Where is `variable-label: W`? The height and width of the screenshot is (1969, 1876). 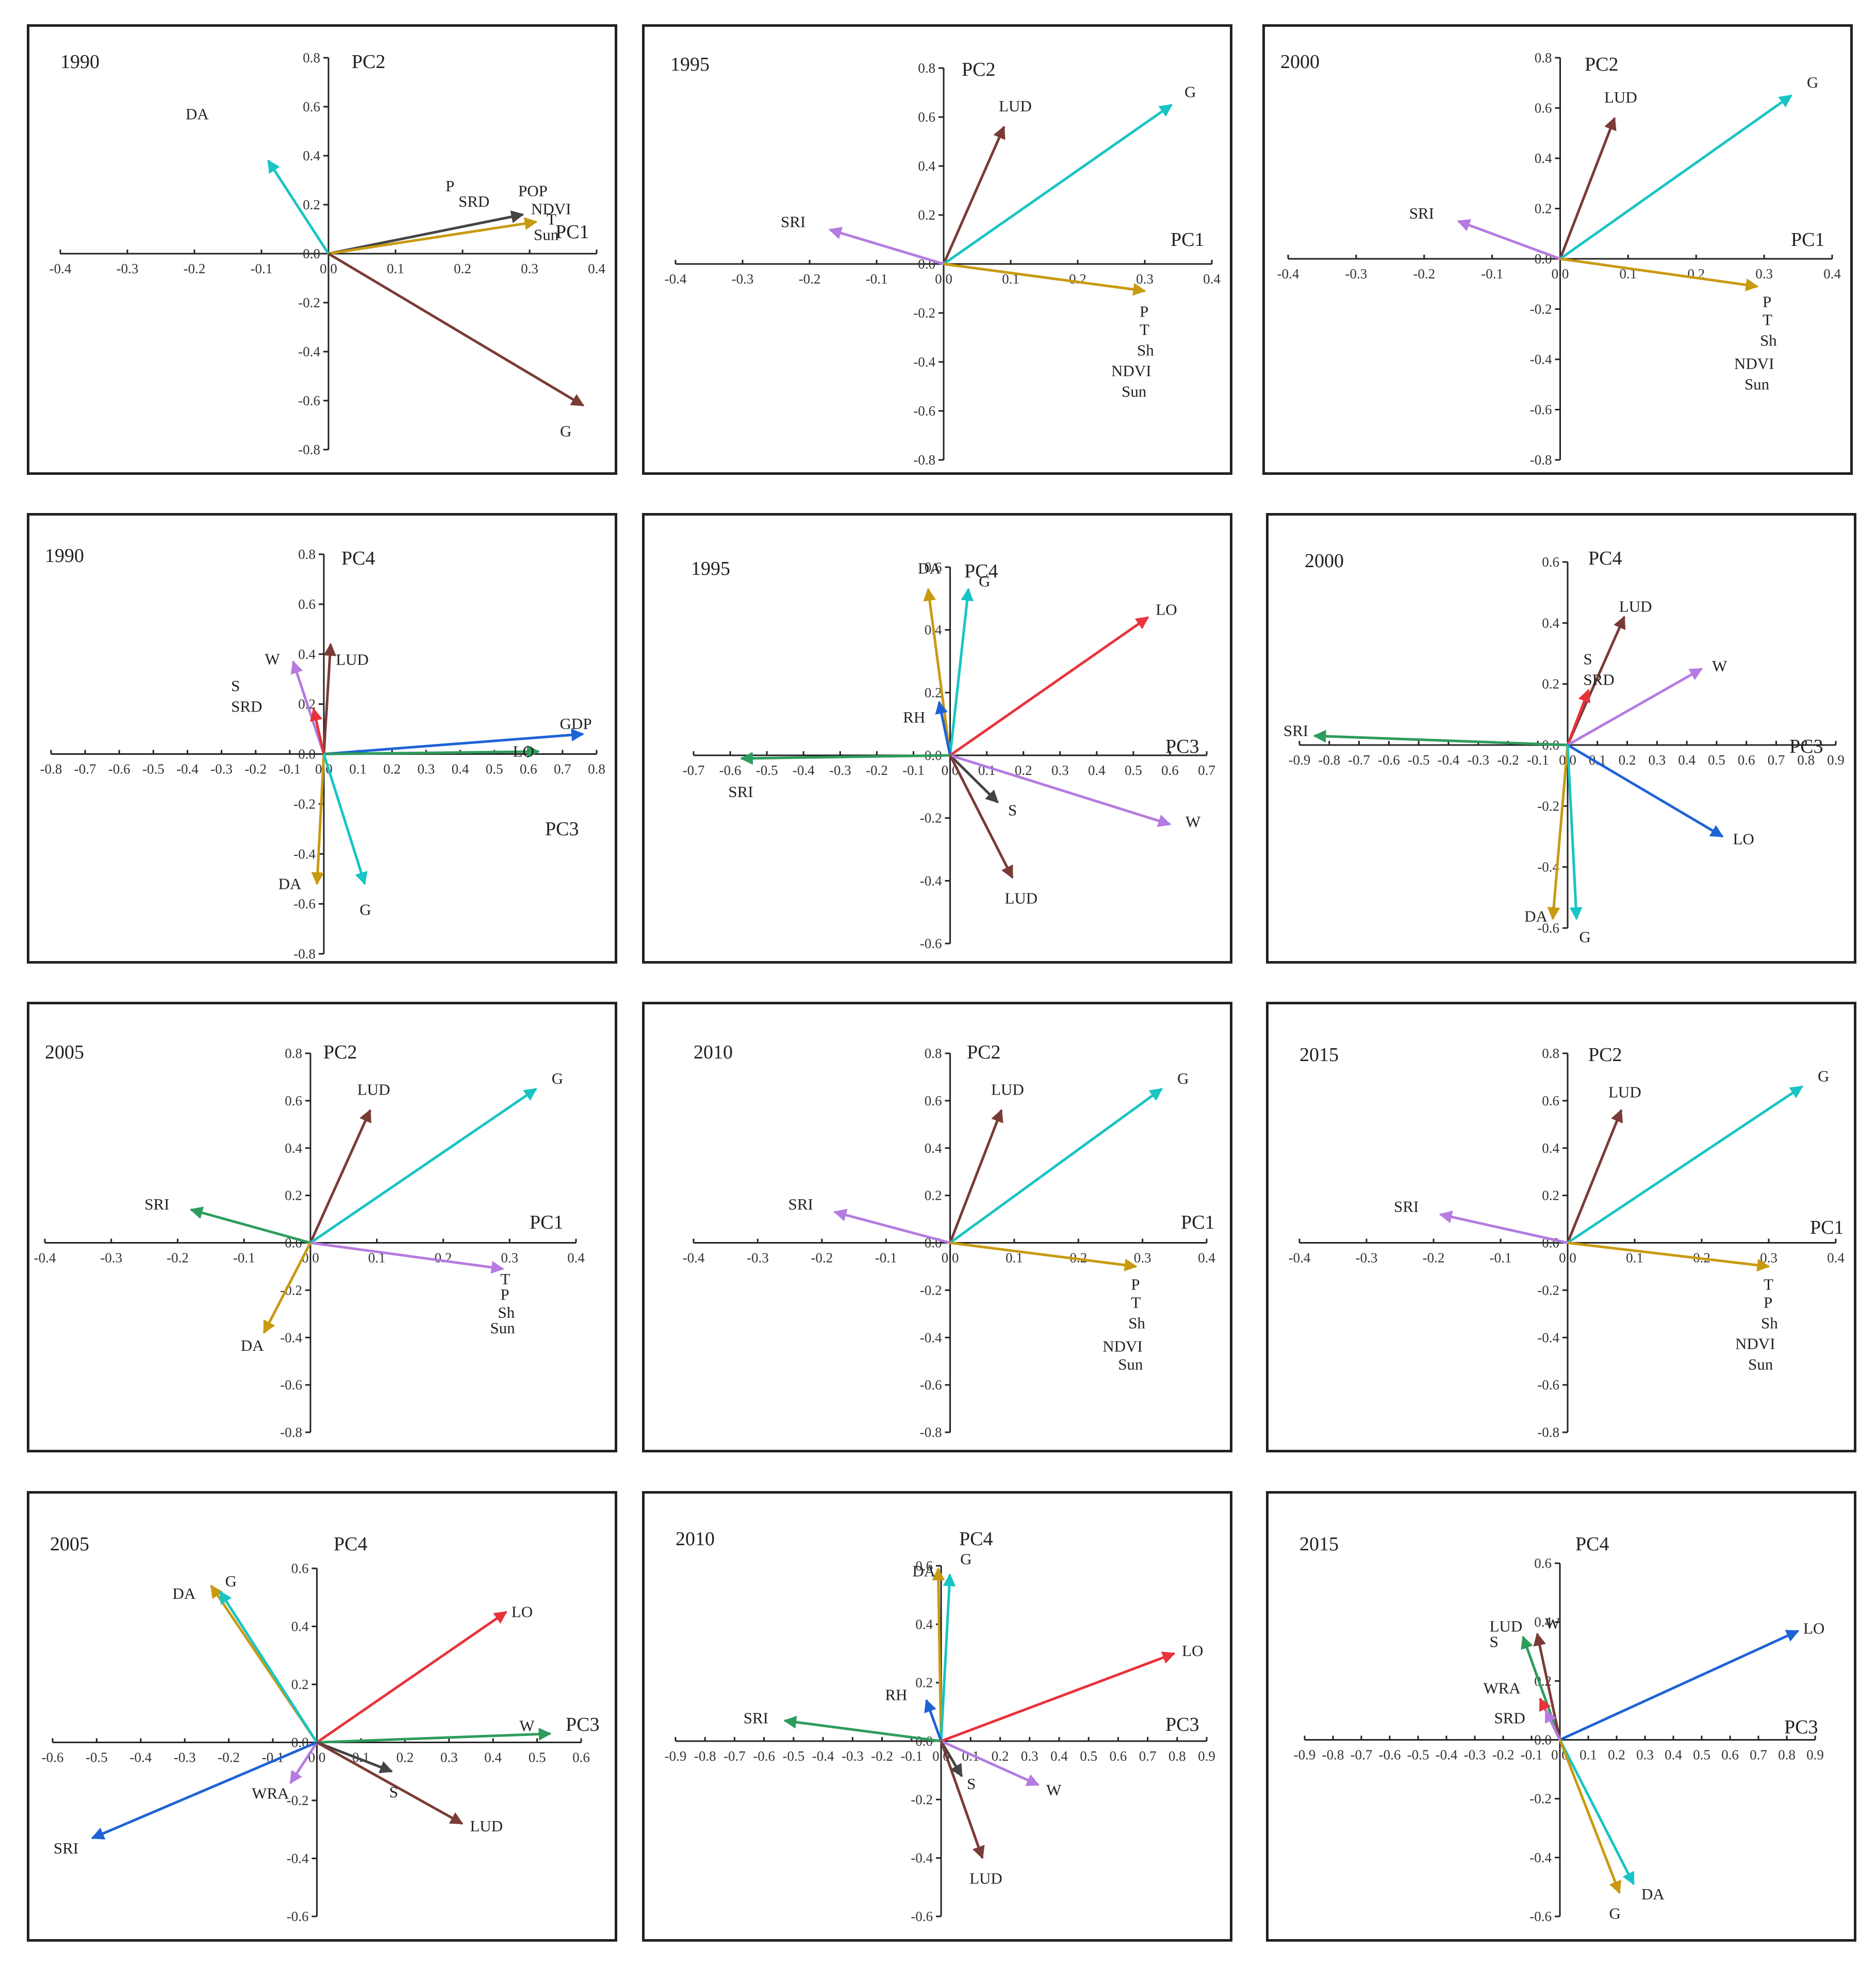
variable-label: W is located at coordinates (1552, 1623).